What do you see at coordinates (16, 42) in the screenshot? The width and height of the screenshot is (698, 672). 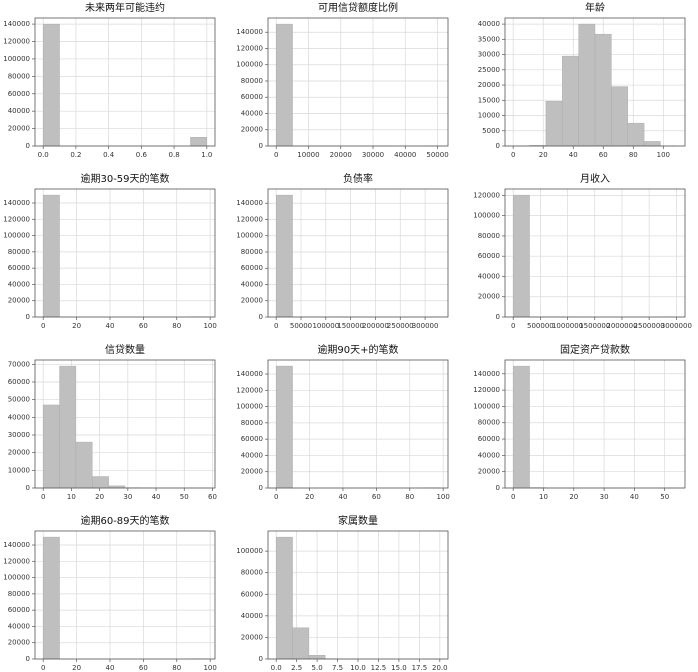 I see `y-tick-label: 120000` at bounding box center [16, 42].